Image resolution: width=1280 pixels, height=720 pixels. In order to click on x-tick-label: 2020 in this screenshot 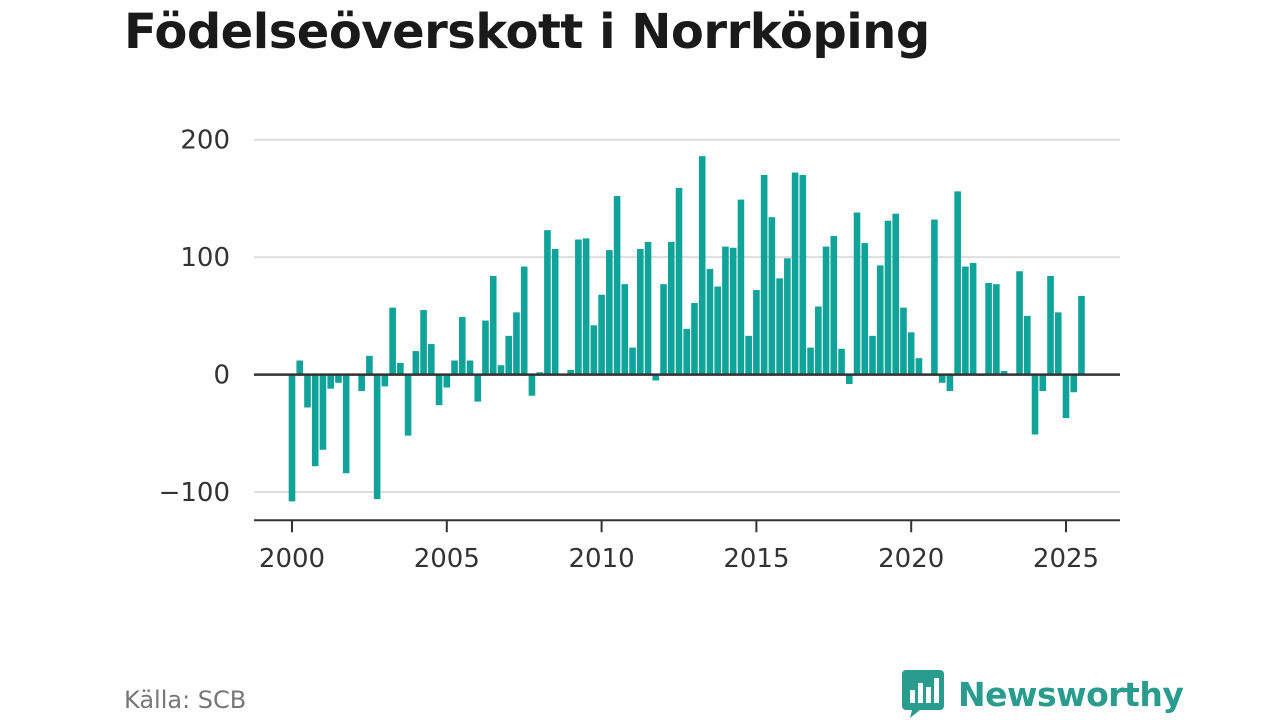, I will do `click(911, 559)`.